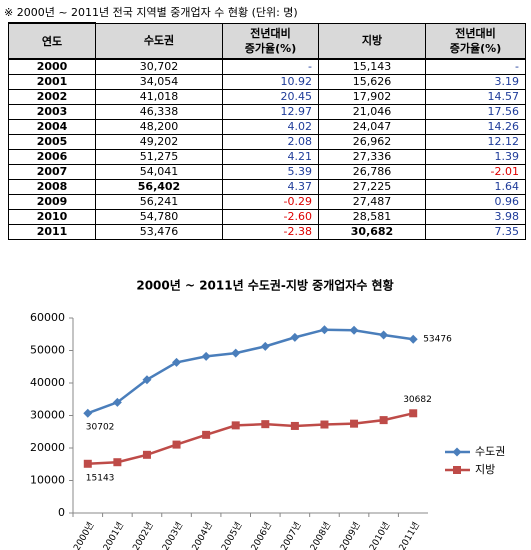 Image resolution: width=531 pixels, height=550 pixels. Describe the element at coordinates (475, 112) in the screenshot. I see `table-cell: 17.56` at that location.